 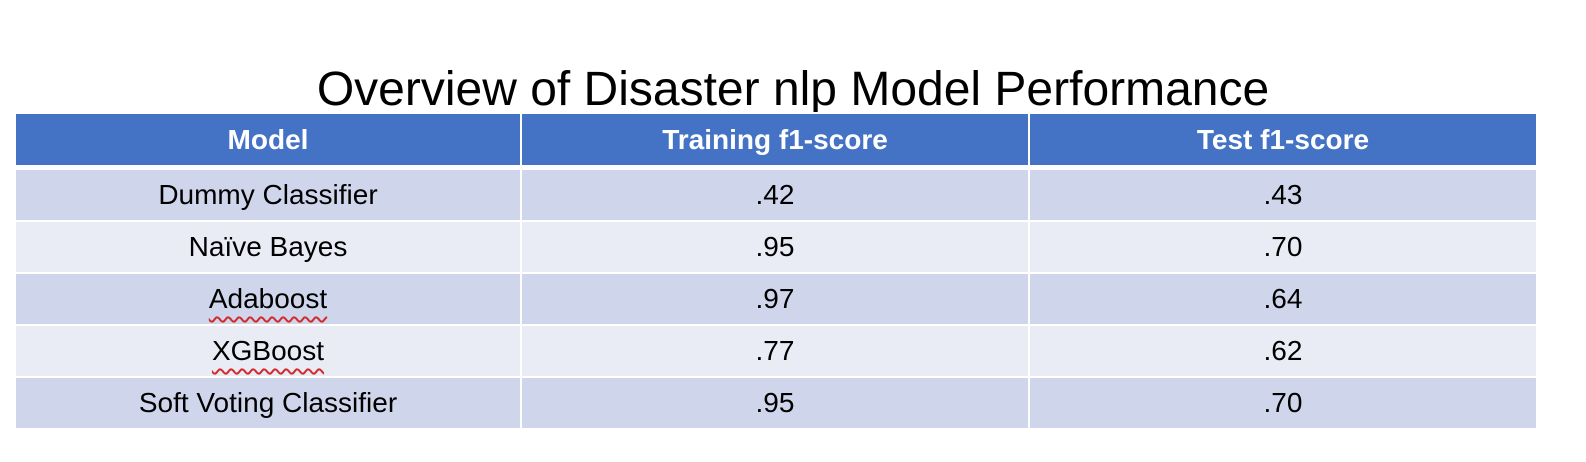 I want to click on model-name: Naïve Bayes, so click(x=268, y=246).